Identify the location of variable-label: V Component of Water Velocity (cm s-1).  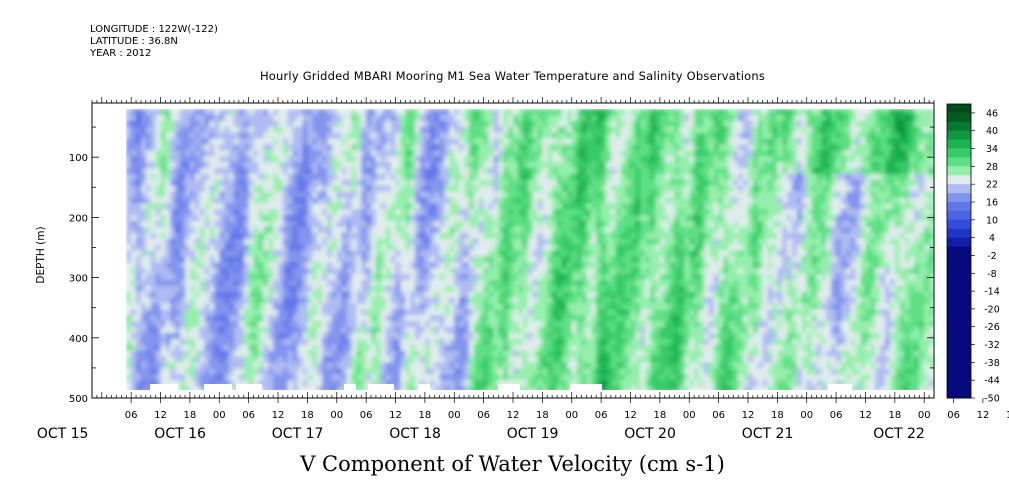
(512, 464).